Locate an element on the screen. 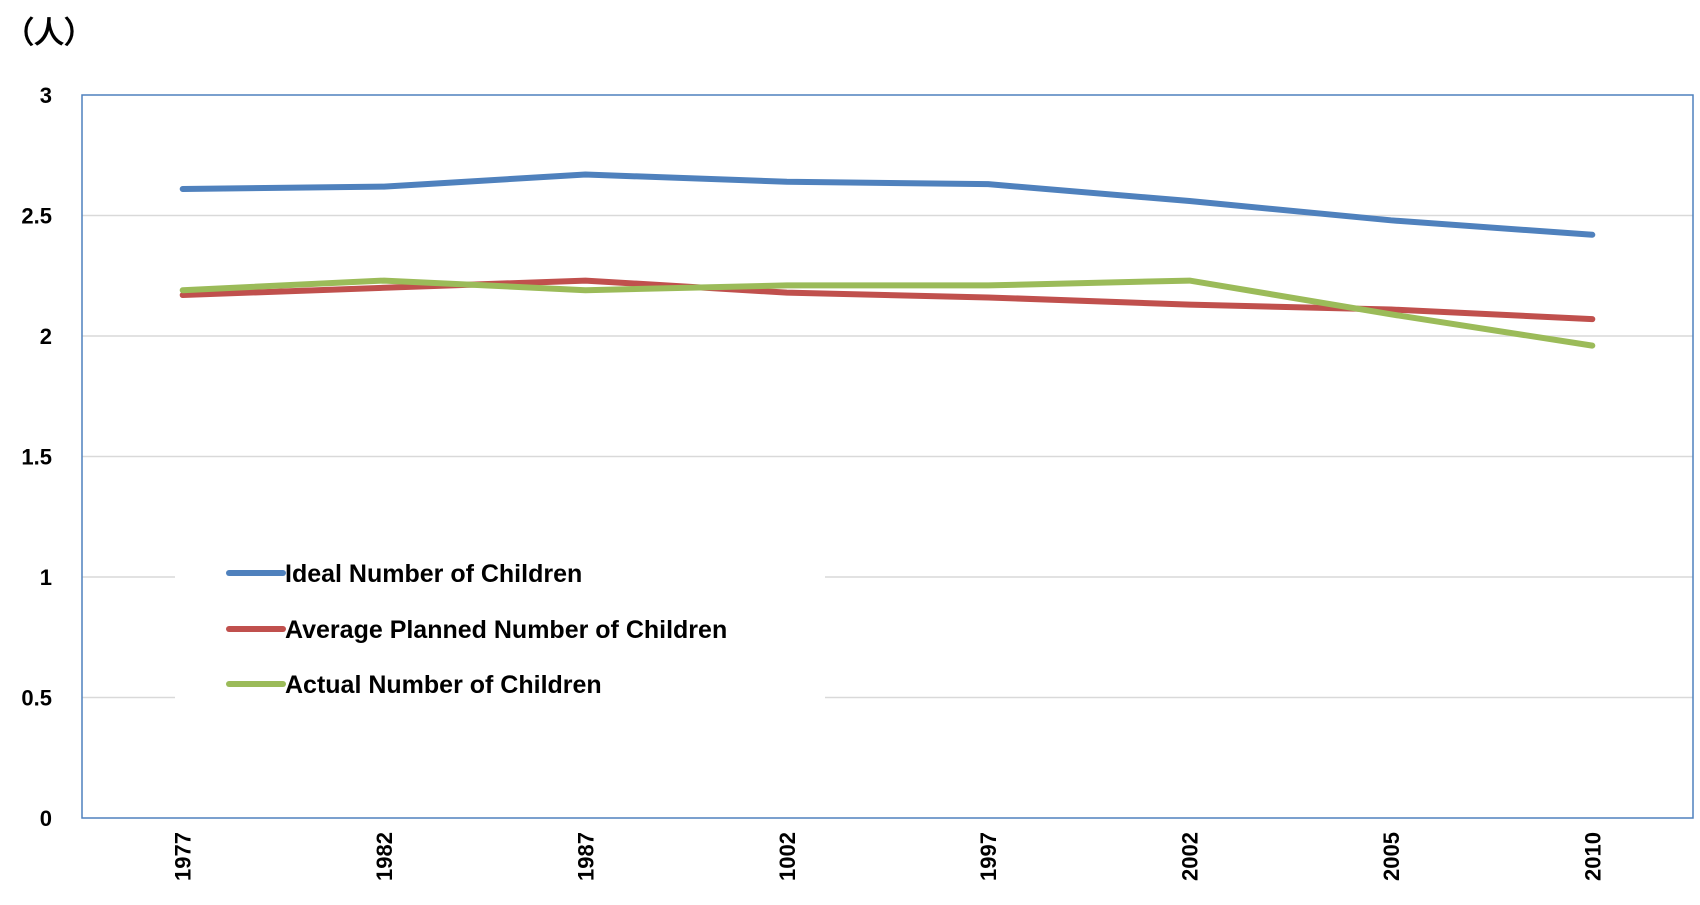 This screenshot has width=1700, height=905. y-axis-unit-label: （人） is located at coordinates (49, 33).